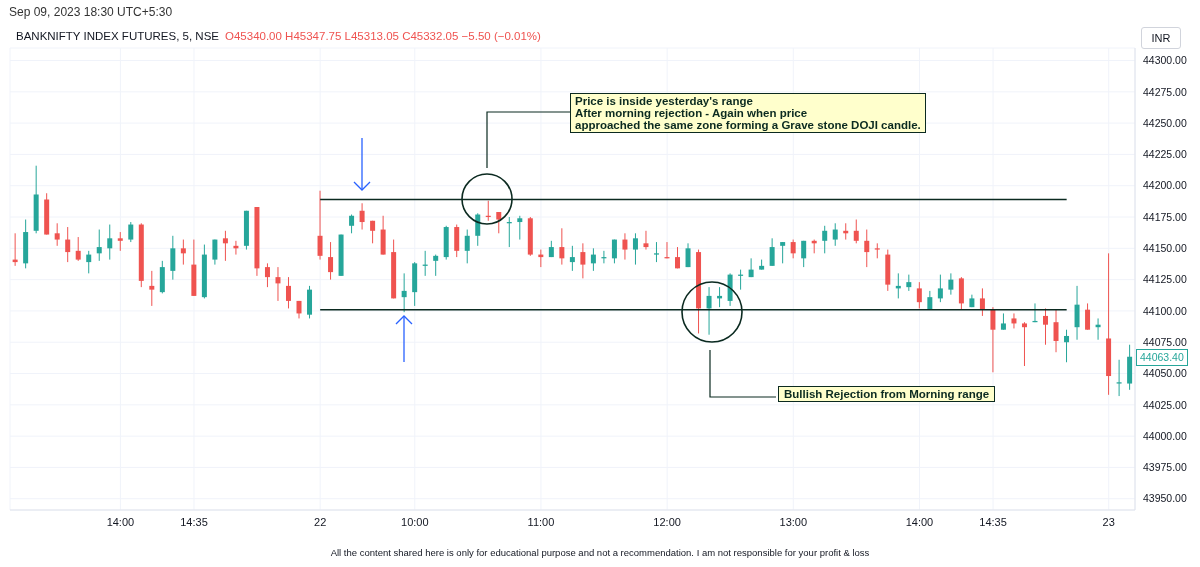 Image resolution: width=1200 pixels, height=567 pixels. What do you see at coordinates (1165, 467) in the screenshot?
I see `y-tick-label: 43975.00` at bounding box center [1165, 467].